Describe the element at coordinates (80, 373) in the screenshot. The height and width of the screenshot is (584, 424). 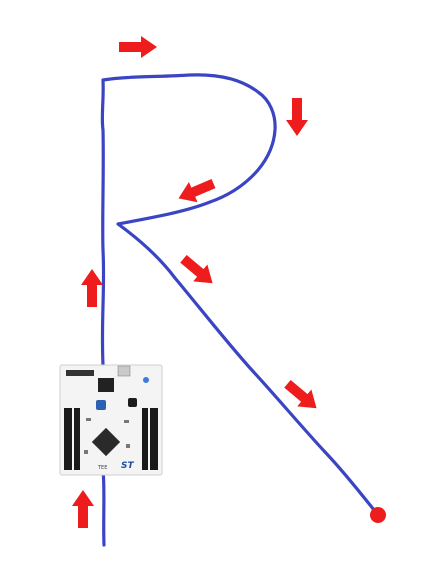
I see `top-header` at that location.